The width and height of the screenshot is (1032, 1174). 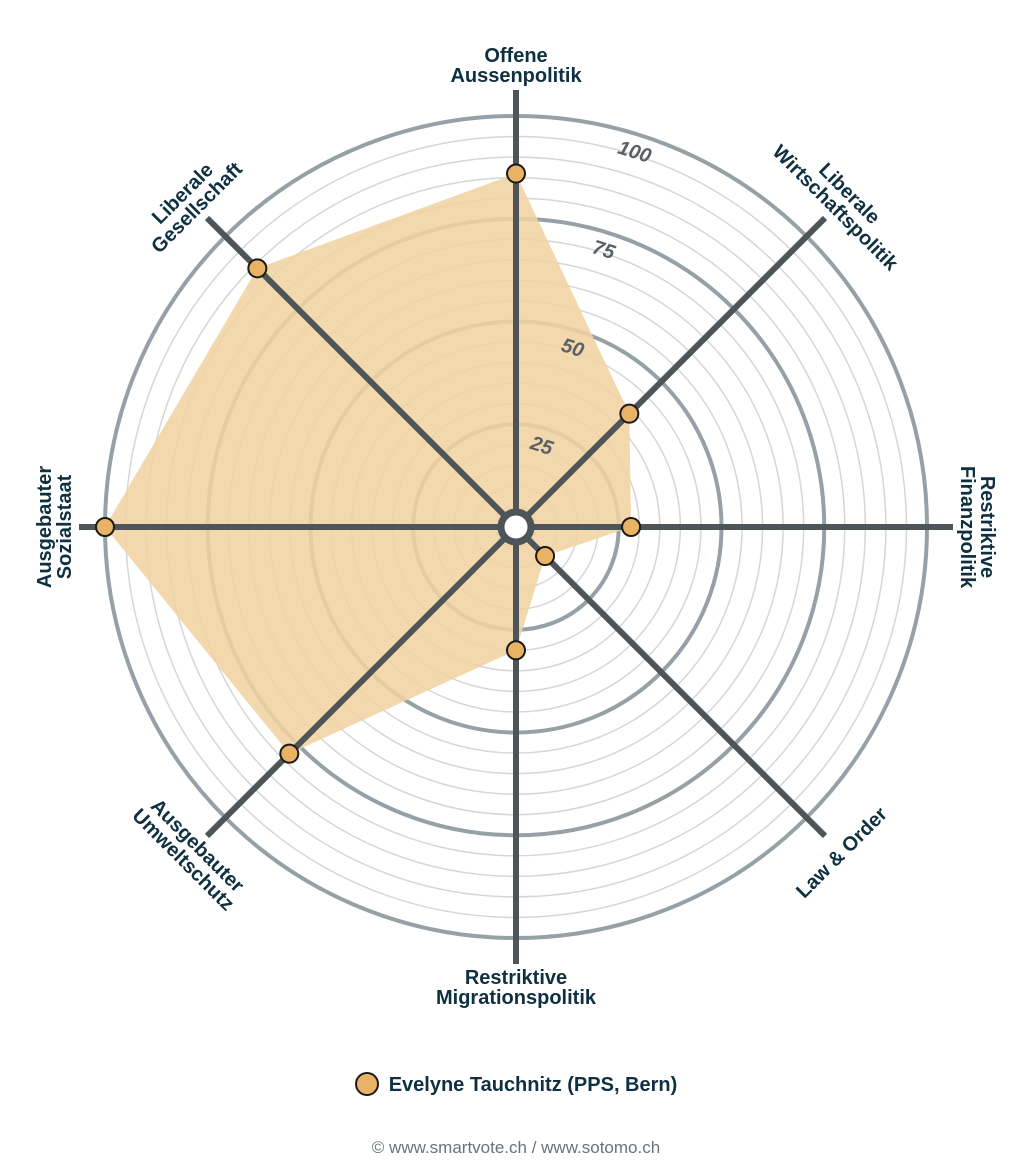 I want to click on axis-label: AusgebauterSozialstaat, so click(x=55, y=527).